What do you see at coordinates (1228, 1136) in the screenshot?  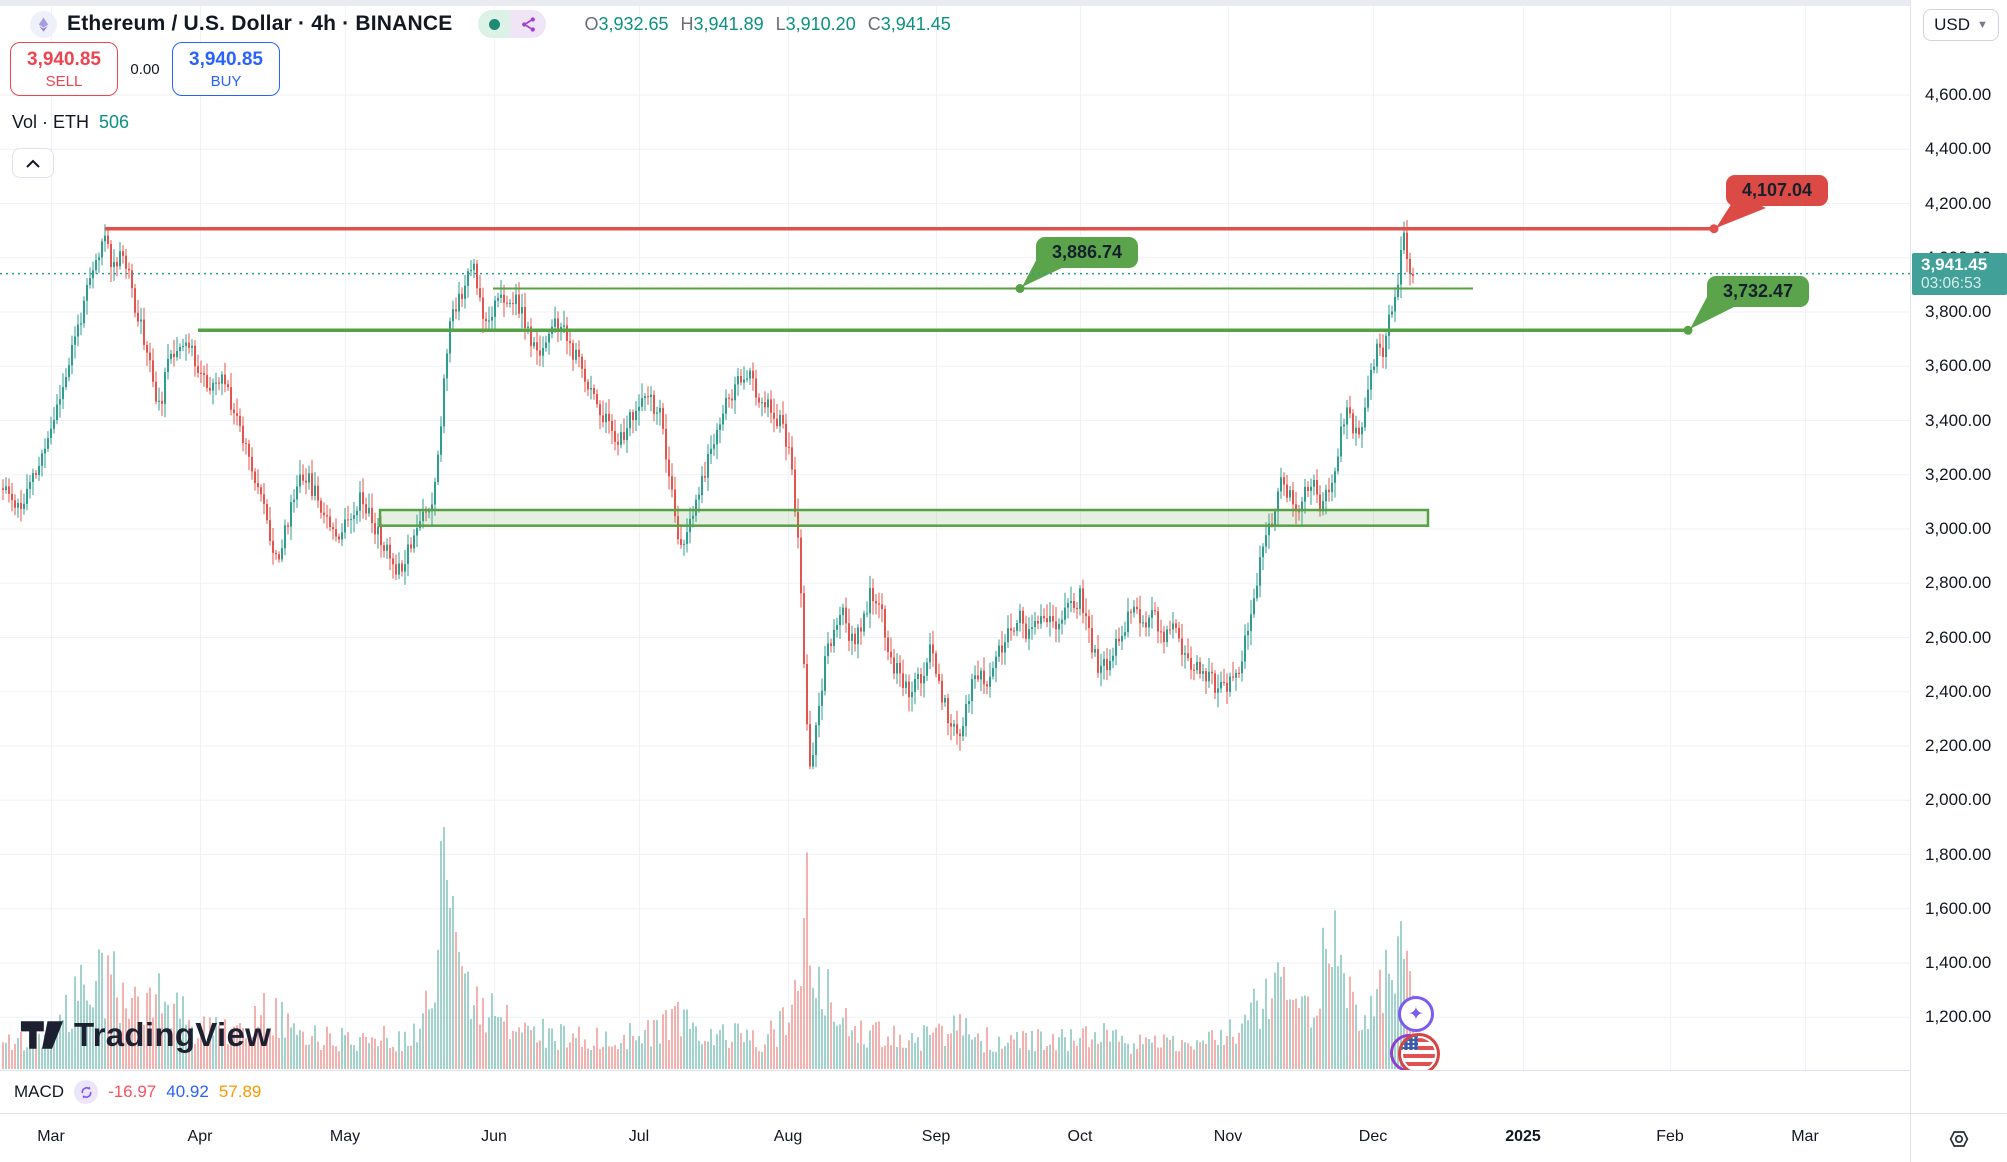 I see `time-tick: Nov` at bounding box center [1228, 1136].